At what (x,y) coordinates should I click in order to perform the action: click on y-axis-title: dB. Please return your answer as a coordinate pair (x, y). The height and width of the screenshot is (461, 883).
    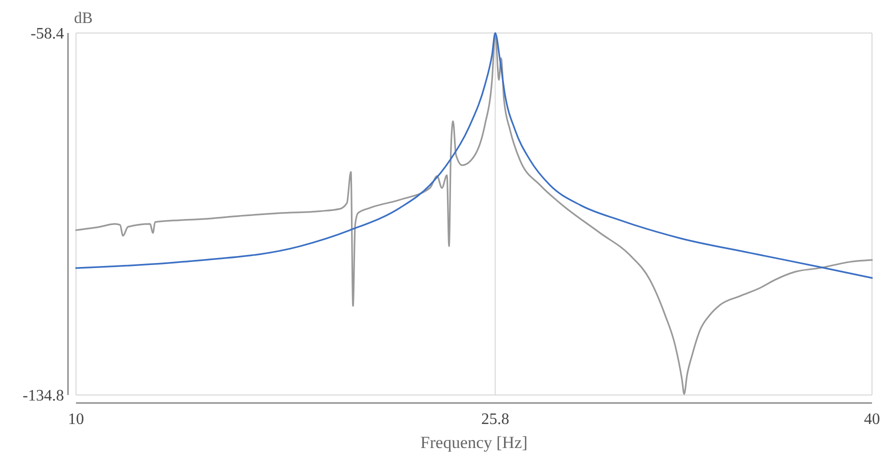
    Looking at the image, I should click on (83, 18).